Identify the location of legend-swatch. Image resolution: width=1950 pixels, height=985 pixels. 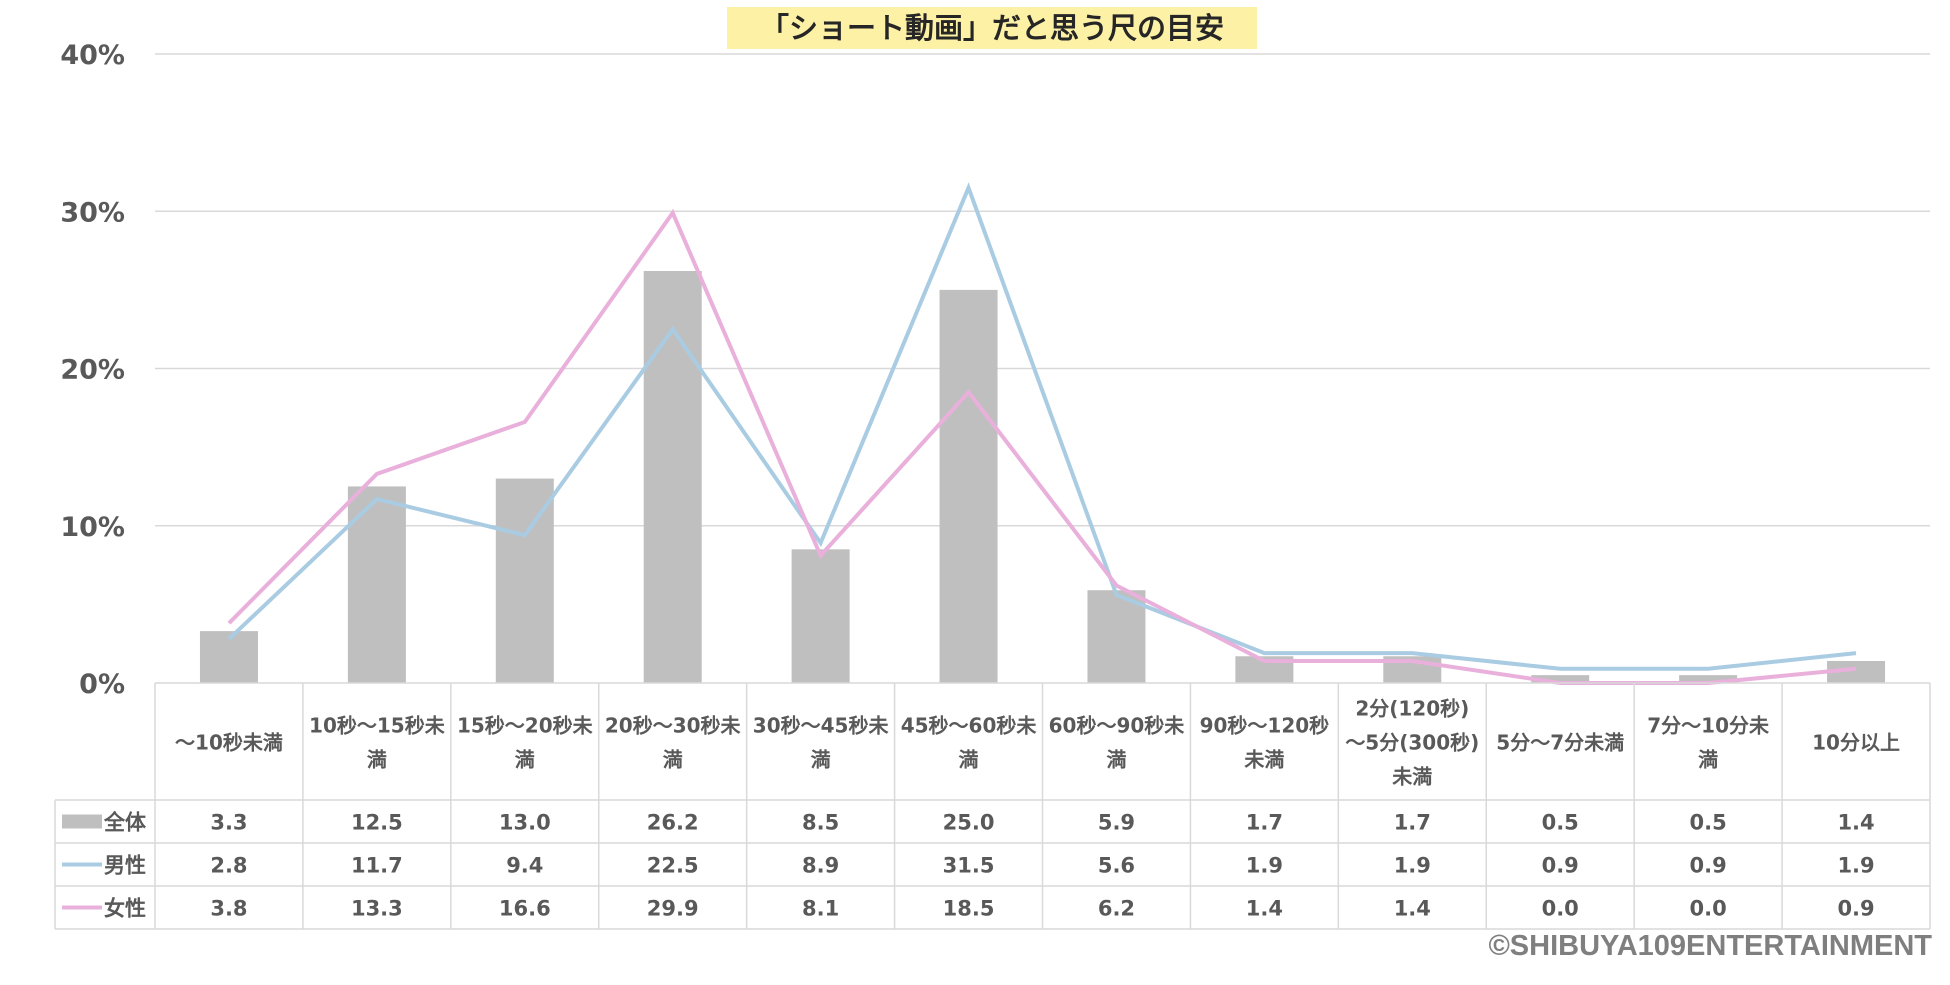
(82, 821).